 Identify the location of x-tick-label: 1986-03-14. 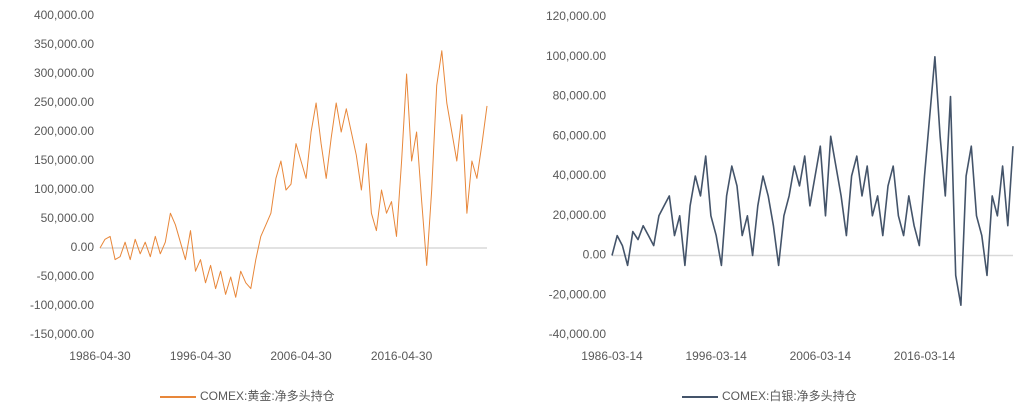
(612, 356).